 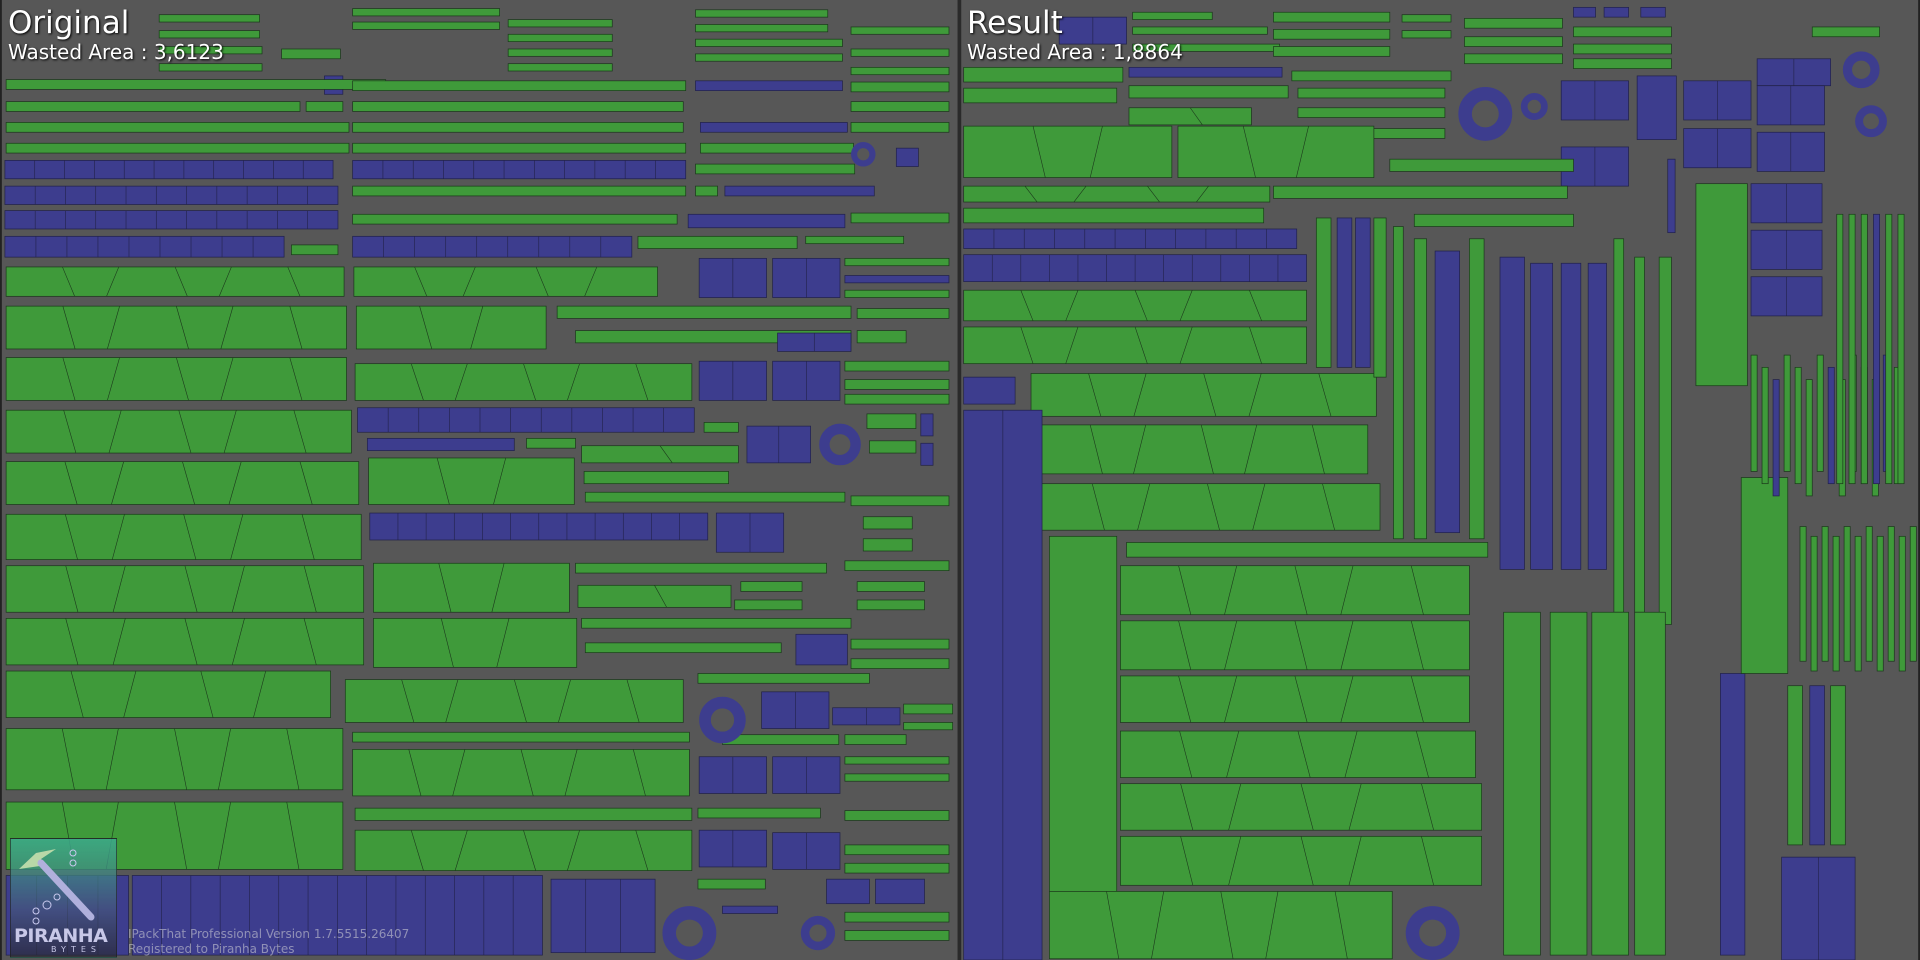 What do you see at coordinates (57, 887) in the screenshot?
I see `hammer-icon` at bounding box center [57, 887].